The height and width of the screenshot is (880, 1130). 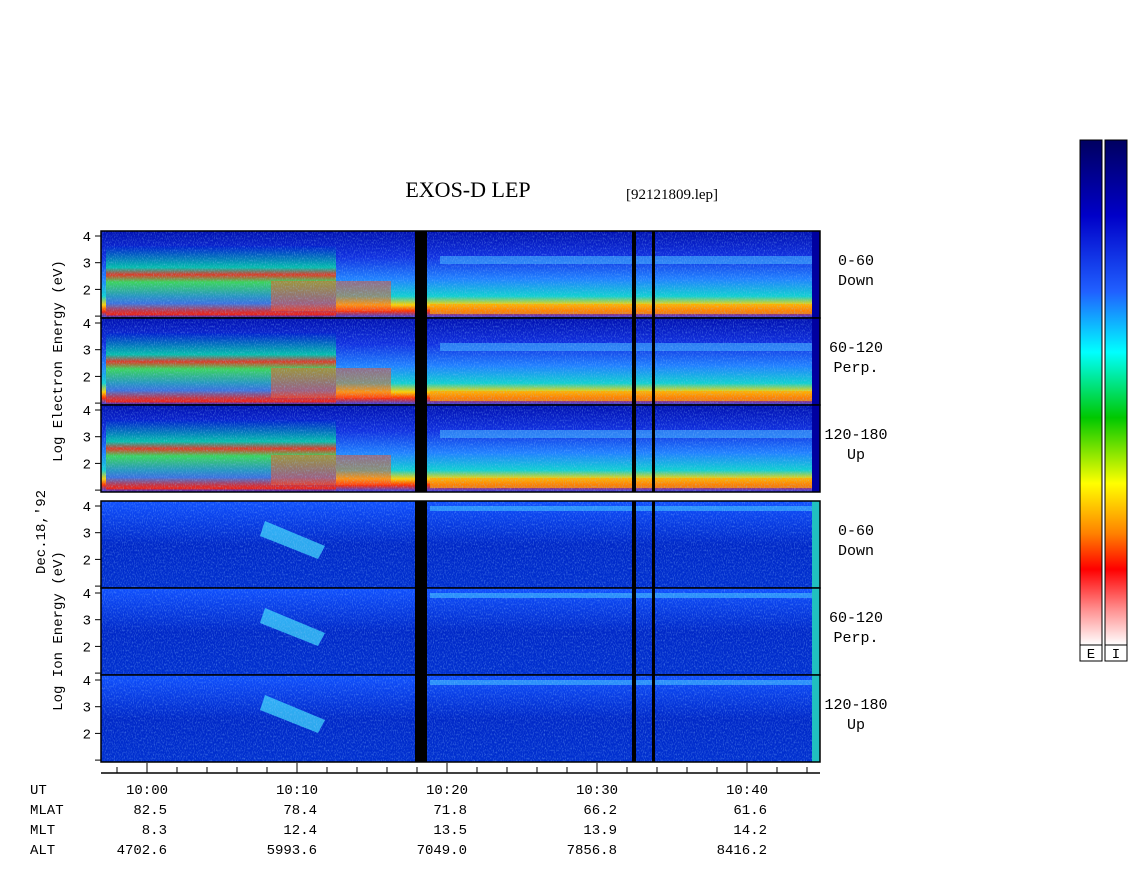 I want to click on row-value: 61.6, so click(x=750, y=811).